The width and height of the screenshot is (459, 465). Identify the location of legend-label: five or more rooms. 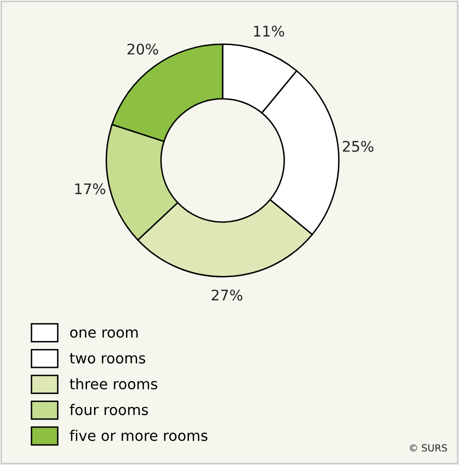
(139, 436).